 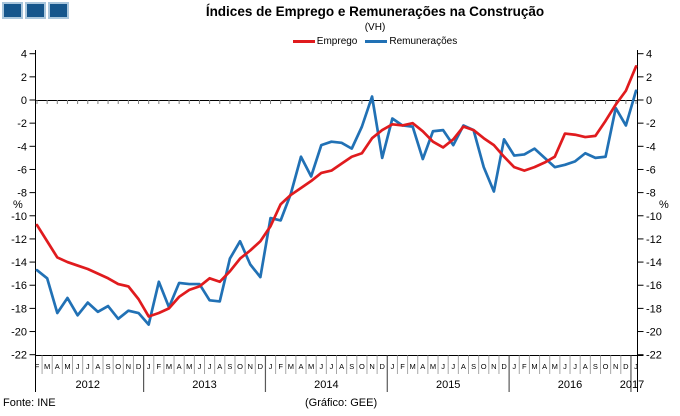 I want to click on year-label: 2015, so click(x=448, y=385).